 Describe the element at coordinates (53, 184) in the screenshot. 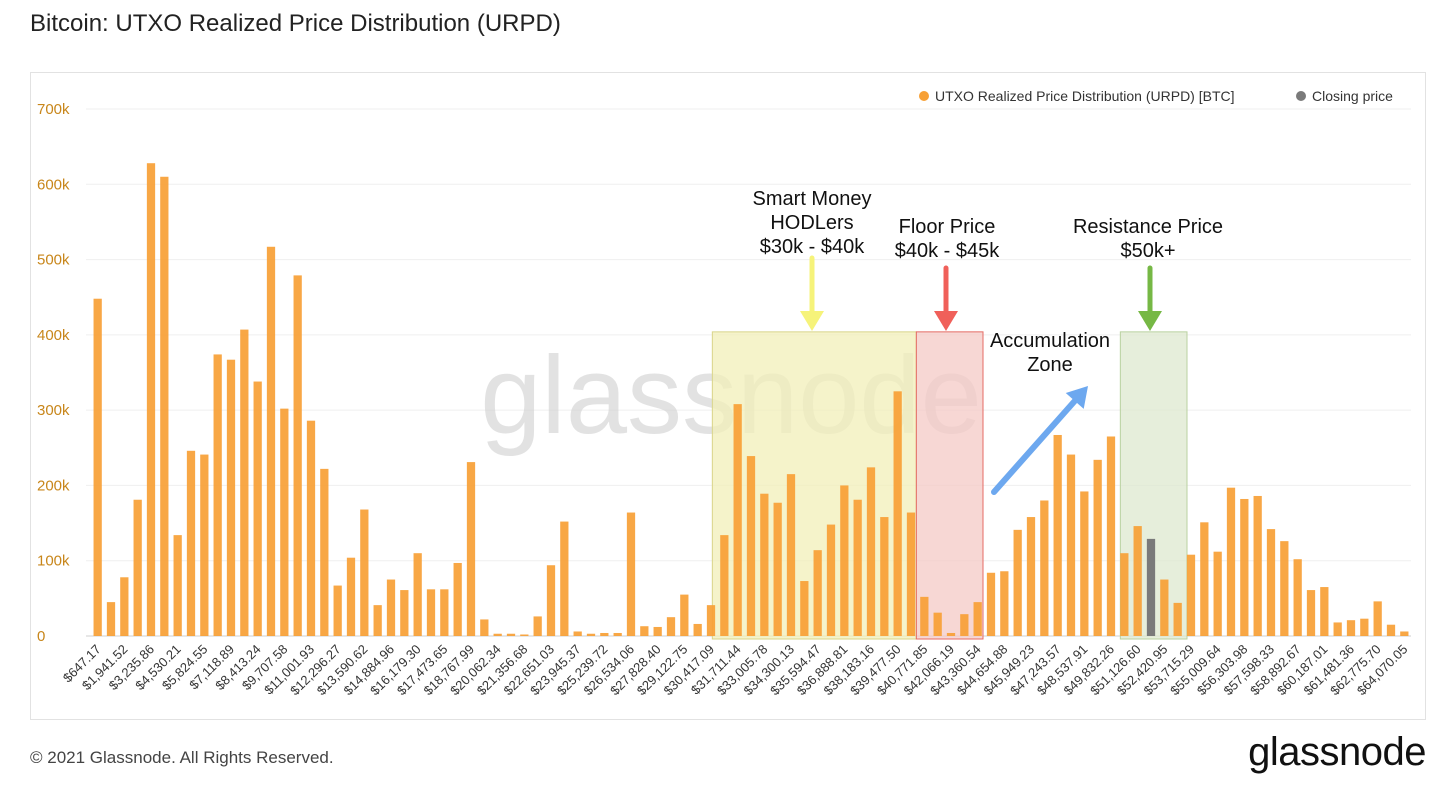

I see `y-tick-label: 600k` at that location.